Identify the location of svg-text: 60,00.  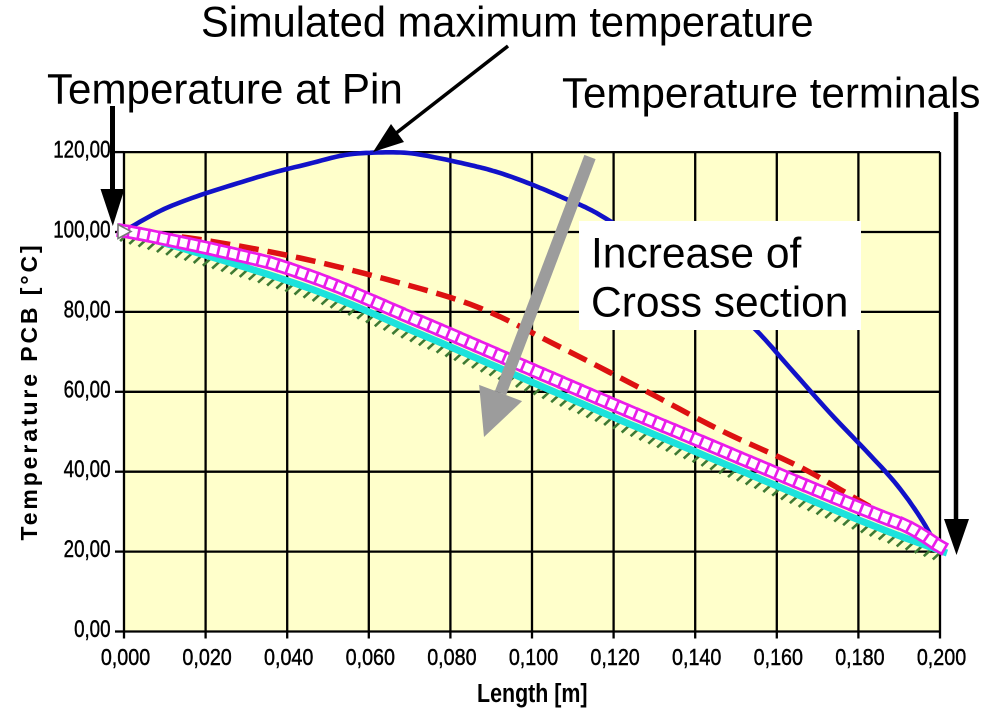
(87, 389).